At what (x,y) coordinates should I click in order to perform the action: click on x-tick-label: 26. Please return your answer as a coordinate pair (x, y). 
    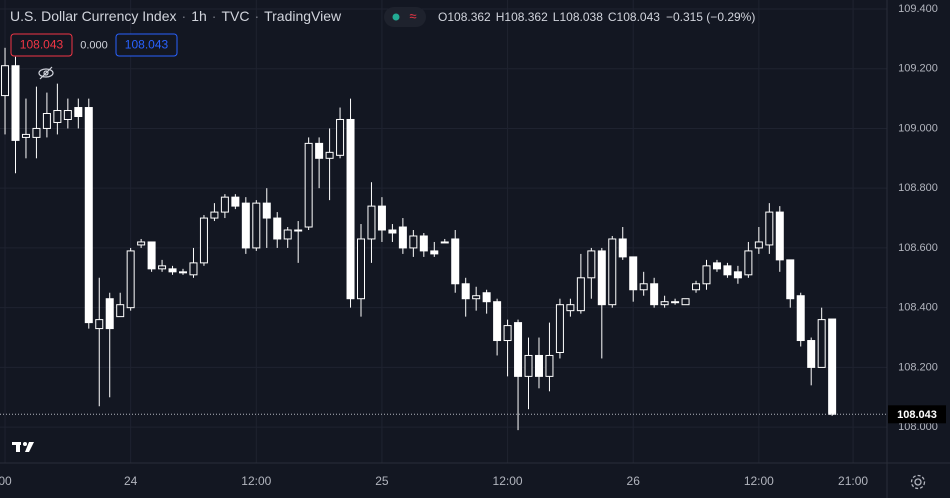
    Looking at the image, I should click on (634, 481).